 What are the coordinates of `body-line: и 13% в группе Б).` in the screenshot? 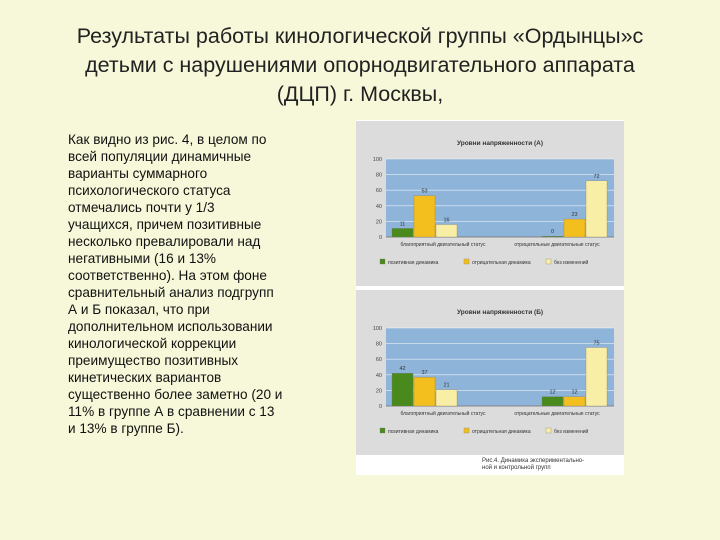 It's located at (126, 428).